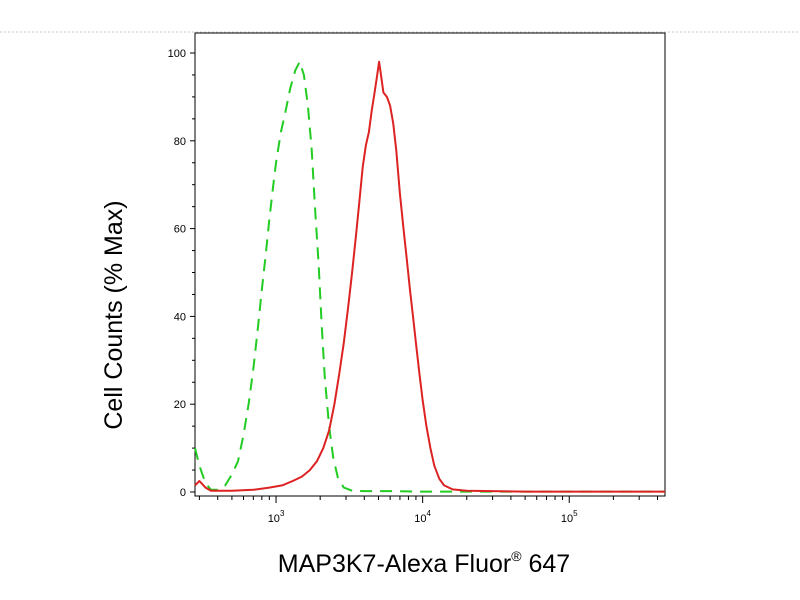  I want to click on x-tick-label: 10⁵, so click(569, 517).